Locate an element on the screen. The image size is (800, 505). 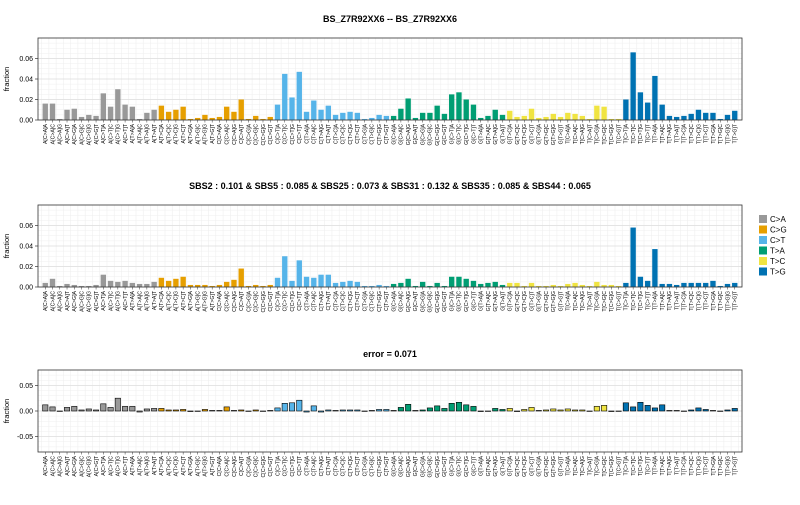
x-tick-label: A[C>A]G is located at coordinates (61, 466).